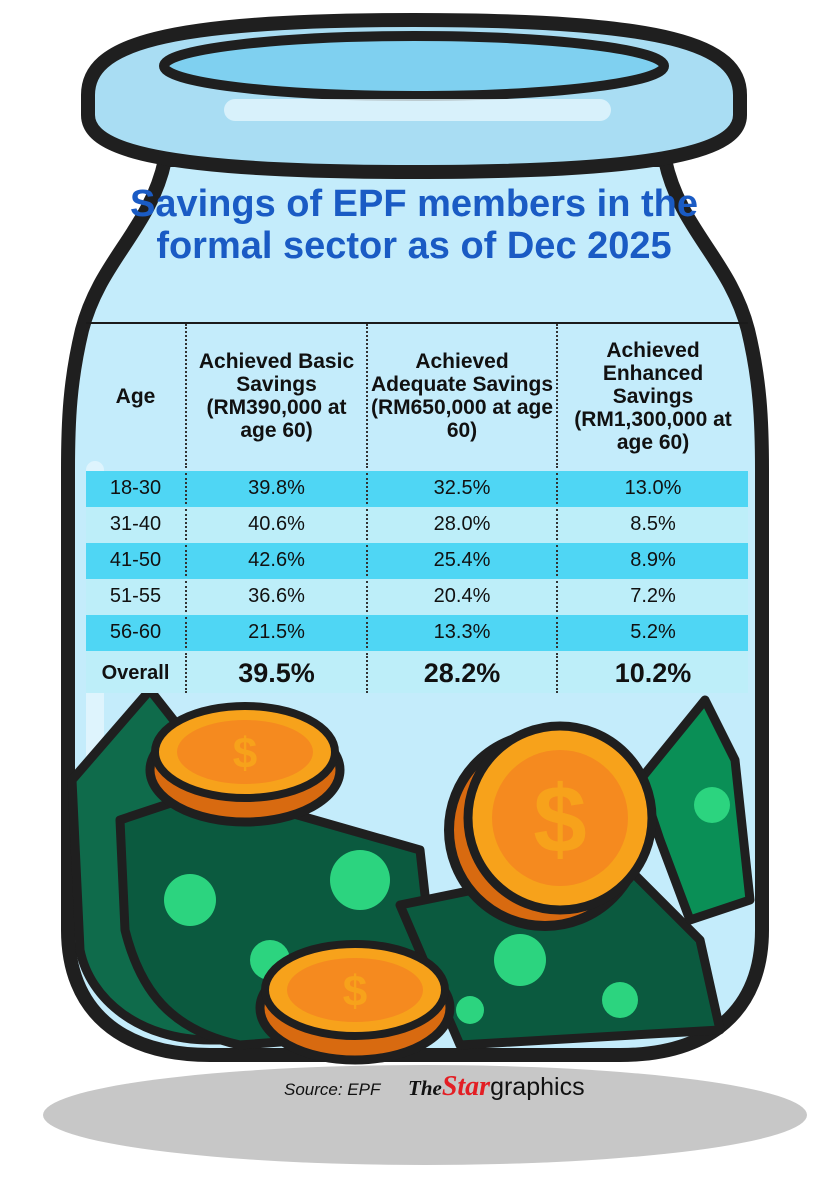 This screenshot has width=828, height=1179. I want to click on coin-top-left: $, so click(245, 764).